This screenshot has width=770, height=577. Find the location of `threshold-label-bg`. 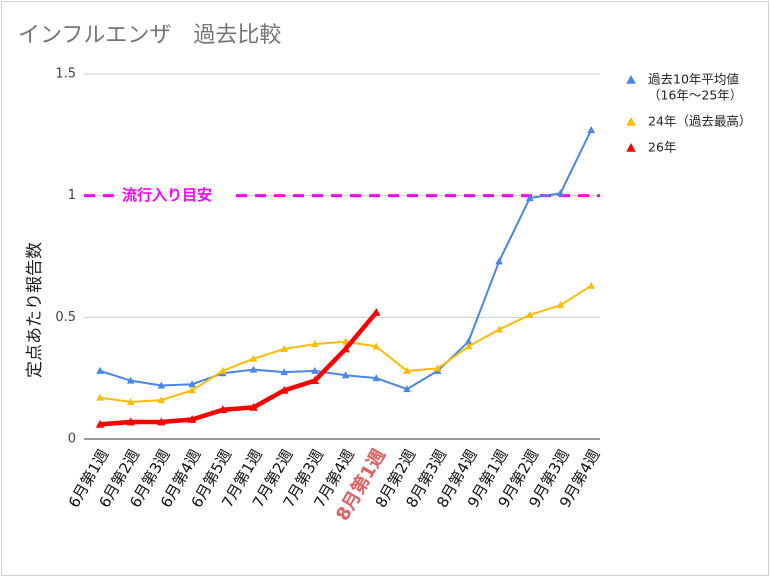

threshold-label-bg is located at coordinates (176, 195).